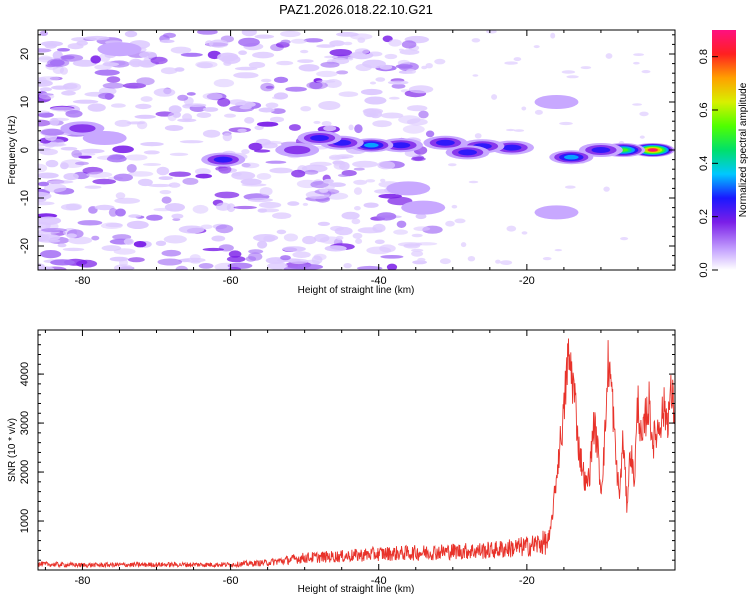 This screenshot has width=750, height=600. What do you see at coordinates (82, 281) in the screenshot?
I see `x-tick-label: -80` at bounding box center [82, 281].